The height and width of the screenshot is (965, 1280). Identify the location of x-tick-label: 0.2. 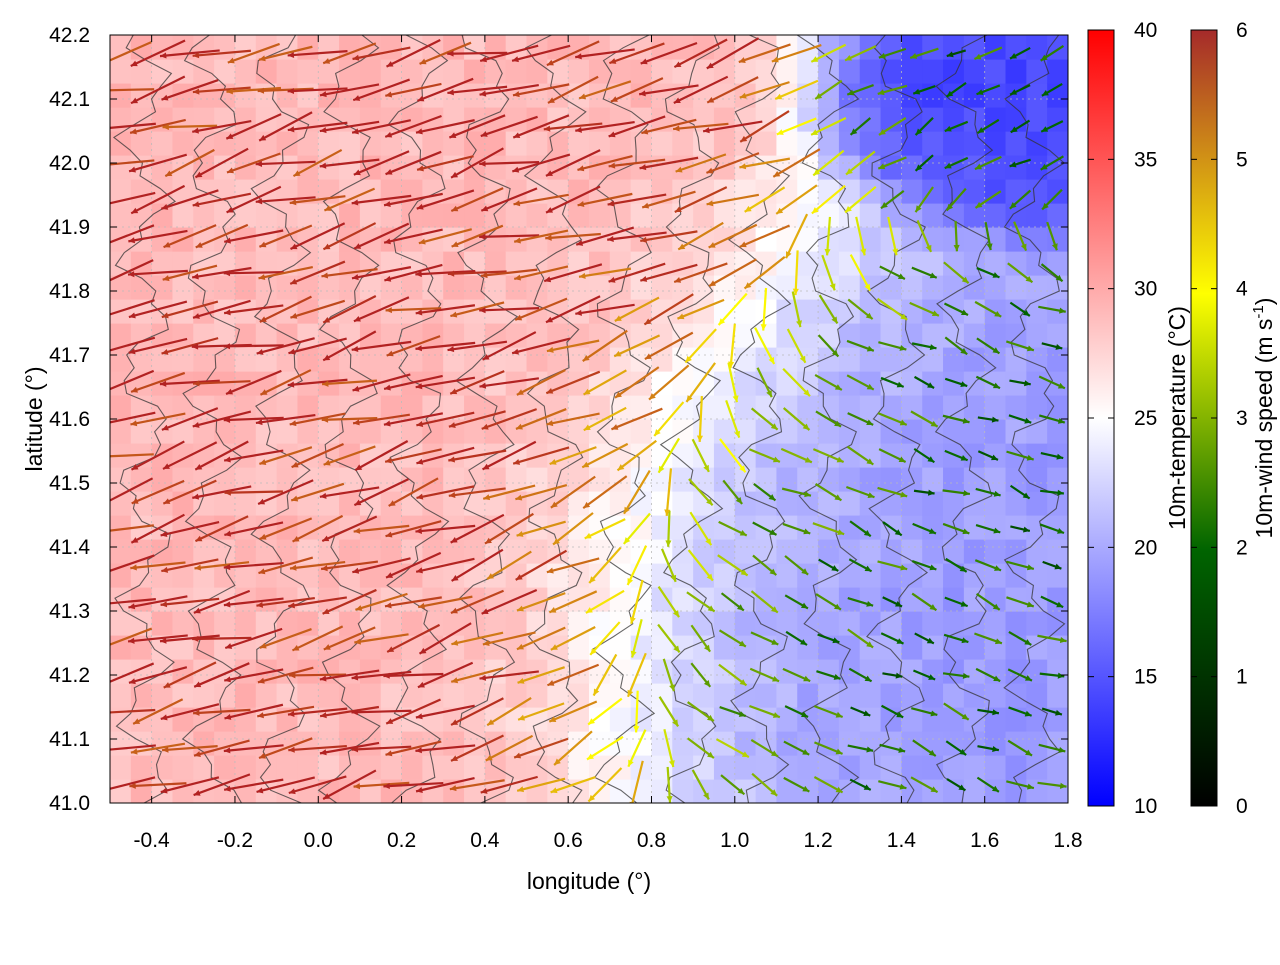
(401, 840).